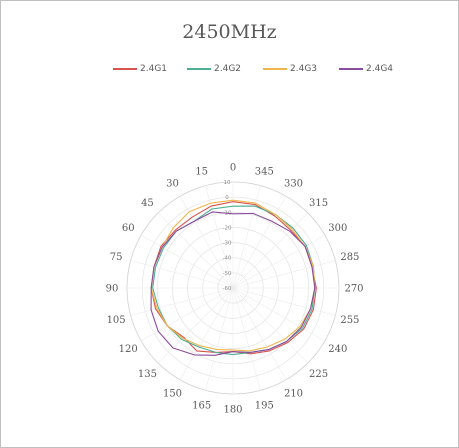 This screenshot has width=459, height=448. I want to click on legend-entry-2.4G2: 2.4G2, so click(214, 69).